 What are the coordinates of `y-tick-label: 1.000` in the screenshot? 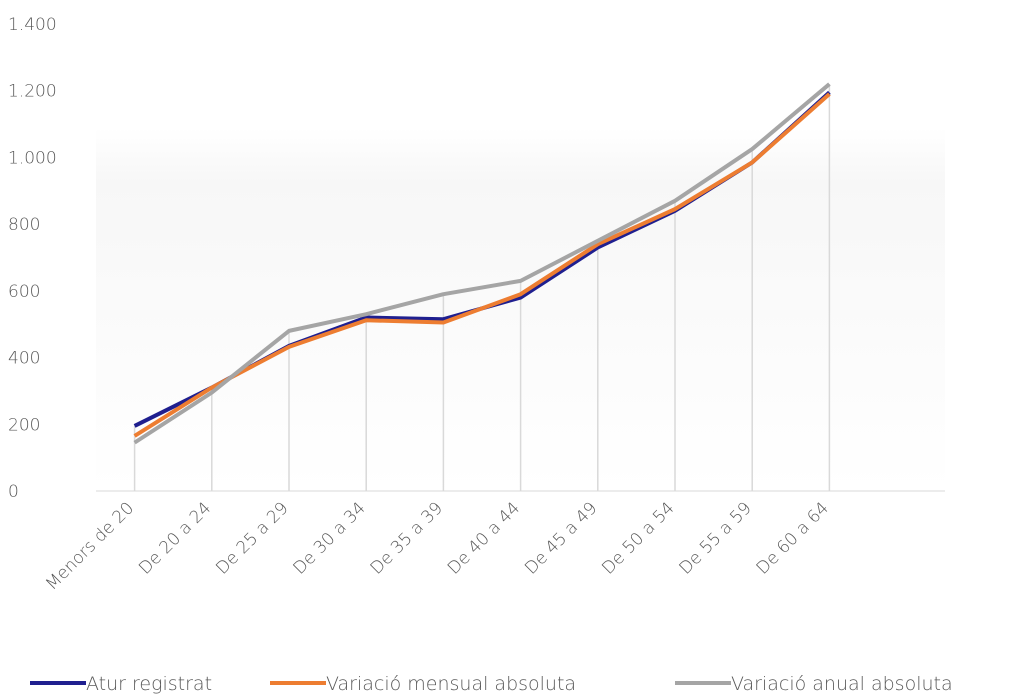 It's located at (32, 158).